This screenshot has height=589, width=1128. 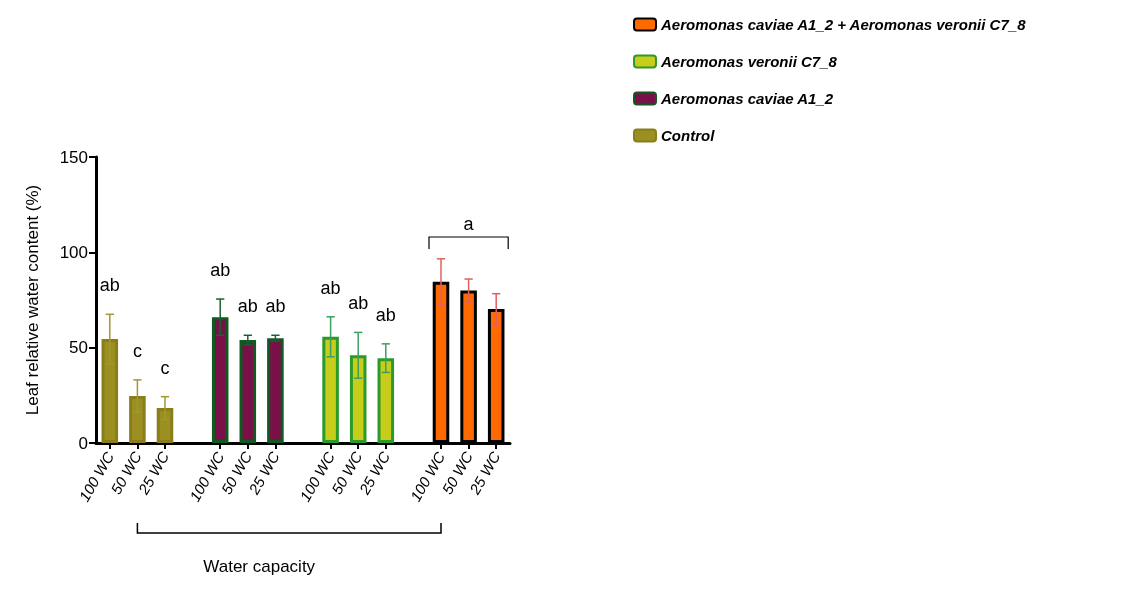 I want to click on annotation: a, so click(x=469, y=224).